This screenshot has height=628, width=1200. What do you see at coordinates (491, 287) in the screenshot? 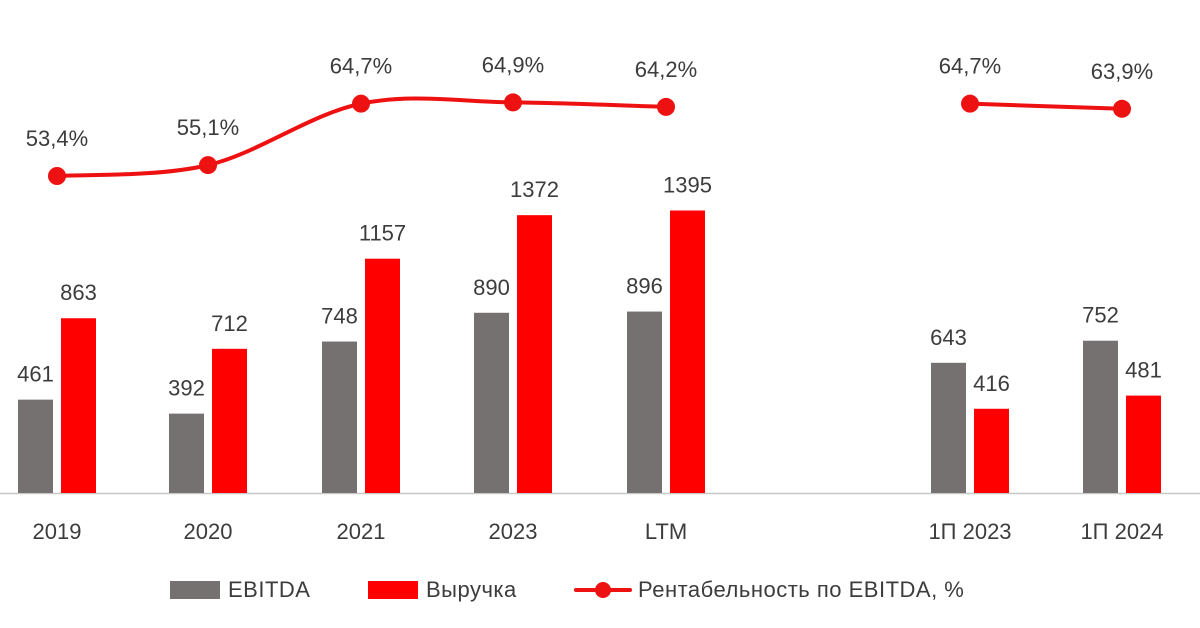
I see `data-label-ebitda-3: 890` at bounding box center [491, 287].